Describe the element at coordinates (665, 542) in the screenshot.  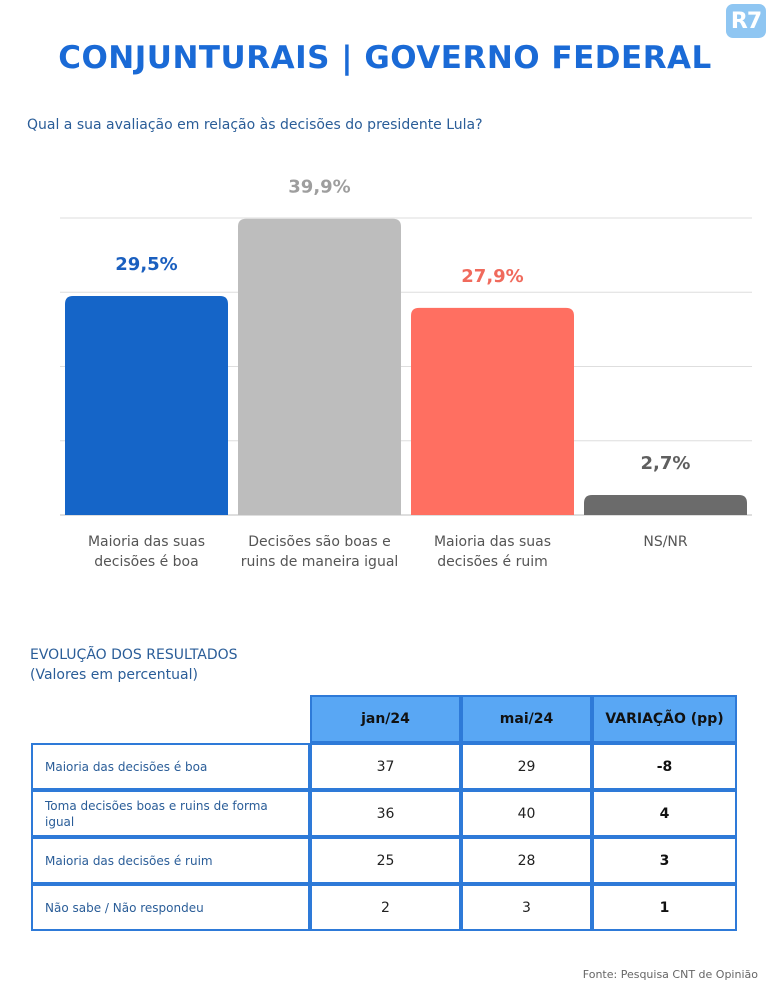
I see `category-label: NS/NR` at that location.